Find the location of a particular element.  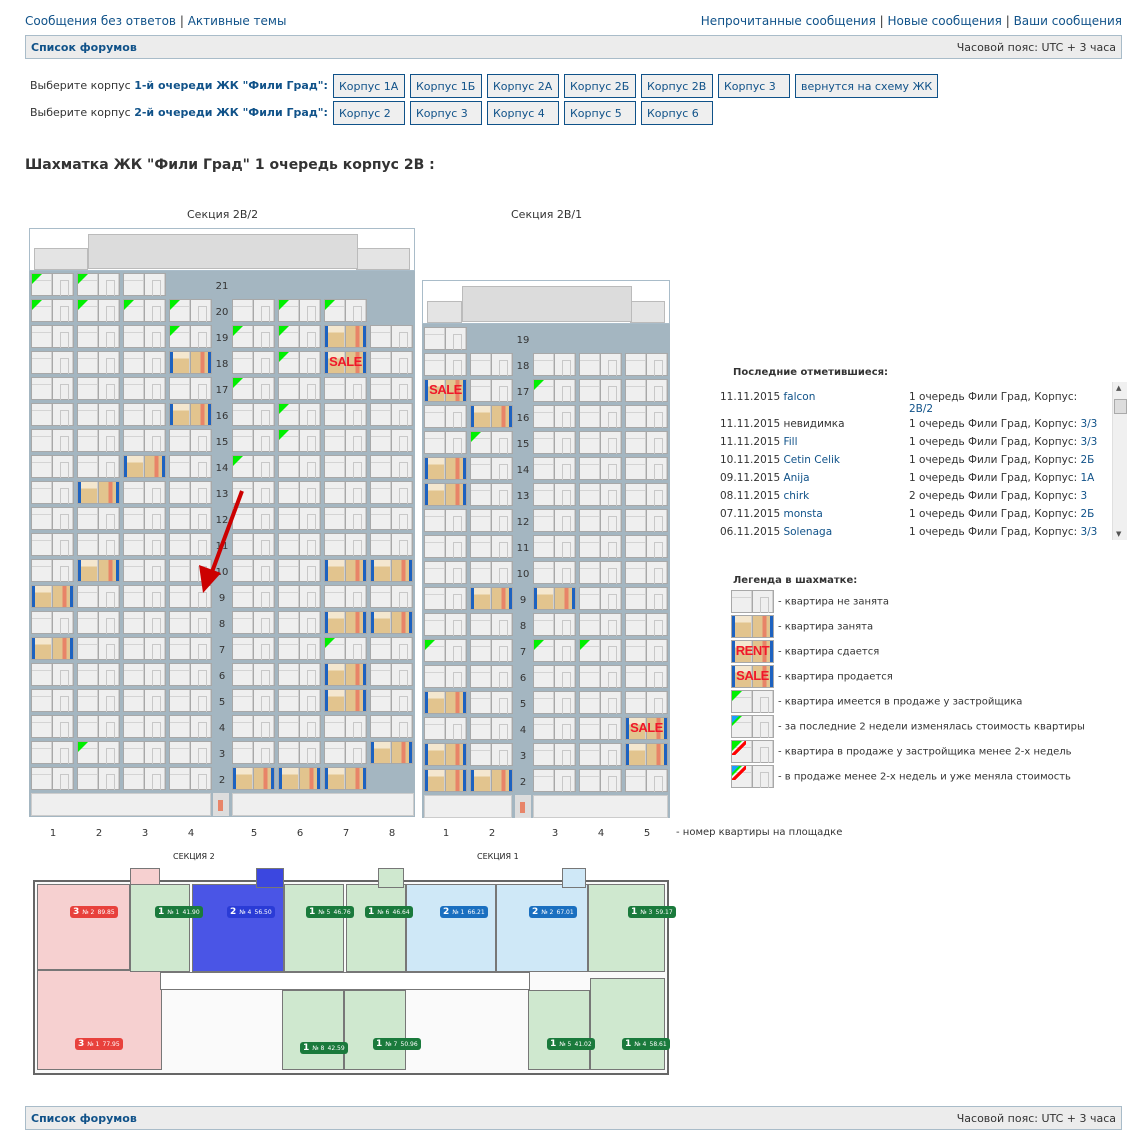

korpus-button: Корпус 2 is located at coordinates (369, 113).